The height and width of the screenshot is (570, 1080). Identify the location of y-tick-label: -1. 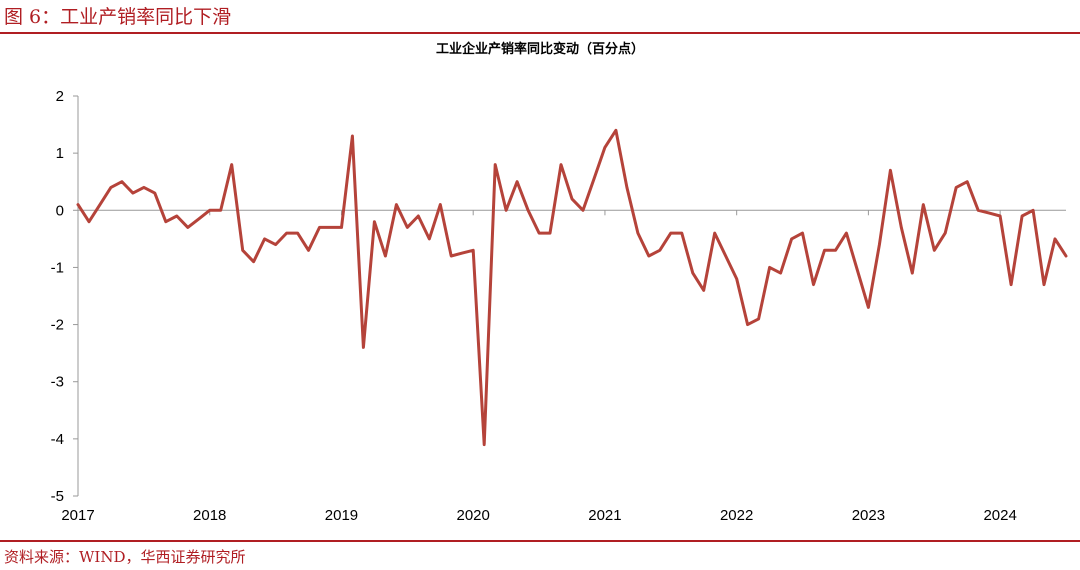
(57, 267).